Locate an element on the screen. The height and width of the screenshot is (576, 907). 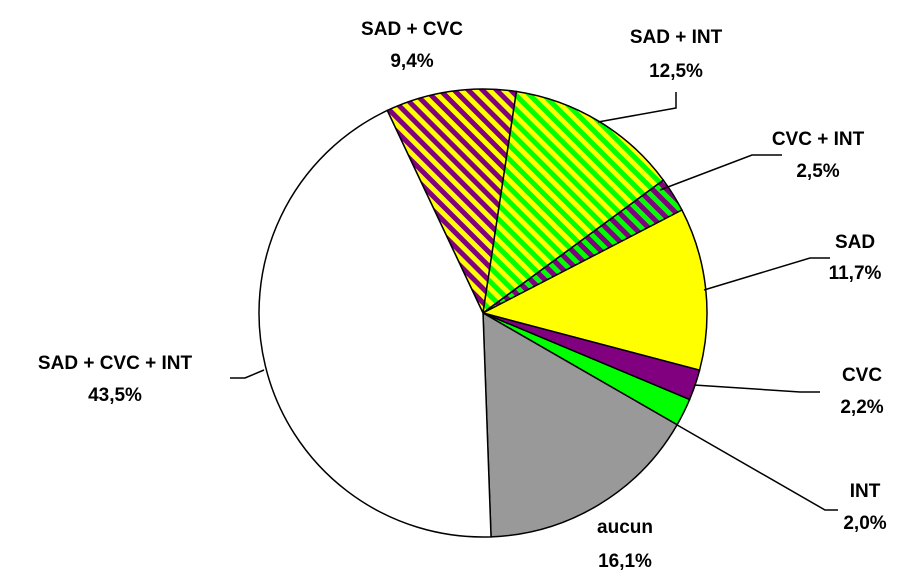
slice-label: INT is located at coordinates (865, 491).